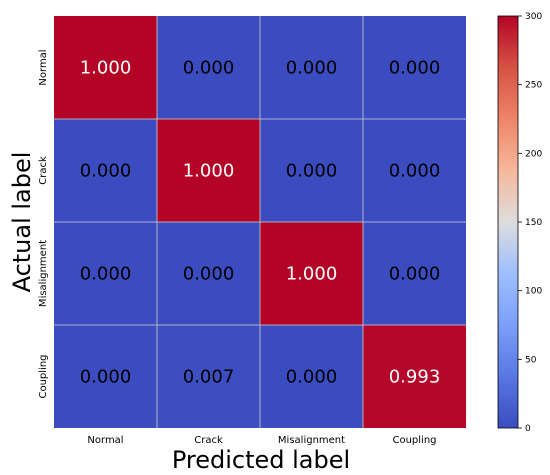 The width and height of the screenshot is (550, 475). What do you see at coordinates (508, 222) in the screenshot?
I see `colorbar` at bounding box center [508, 222].